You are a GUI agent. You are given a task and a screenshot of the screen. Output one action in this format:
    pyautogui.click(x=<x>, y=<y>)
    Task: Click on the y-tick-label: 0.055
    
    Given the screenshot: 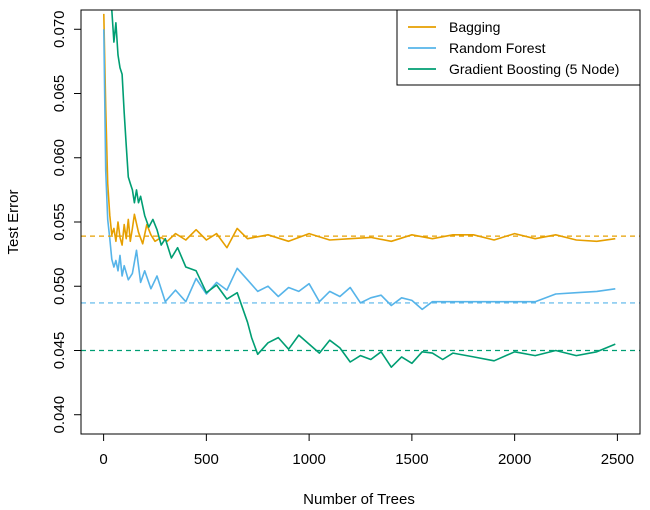 What is the action you would take?
    pyautogui.click(x=59, y=222)
    